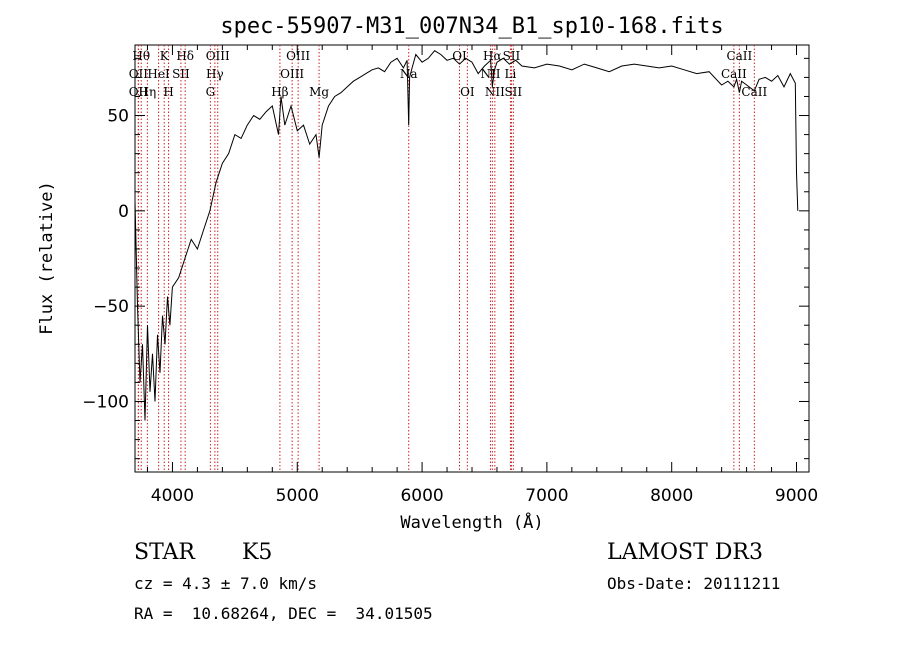  Describe the element at coordinates (319, 92) in the screenshot. I see `line-label: Mg` at that location.